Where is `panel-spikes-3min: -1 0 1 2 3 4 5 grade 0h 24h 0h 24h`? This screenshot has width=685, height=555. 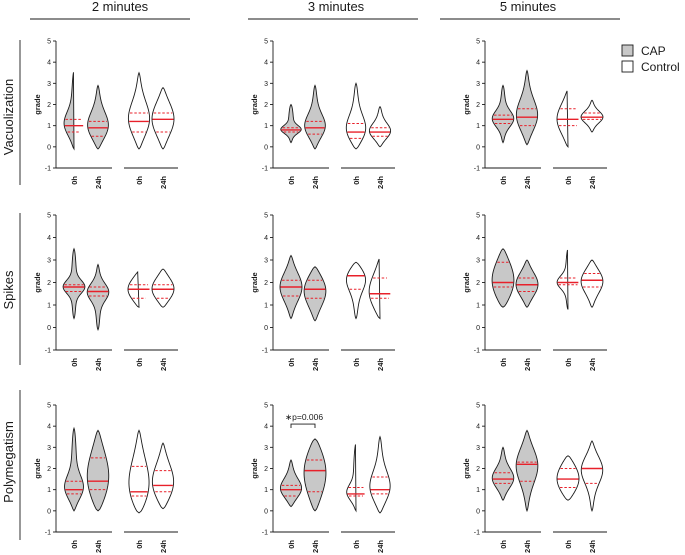
panel-spikes-3min: -1 0 1 2 3 4 5 grade 0h 24h 0h 24h is located at coordinates (322, 292).